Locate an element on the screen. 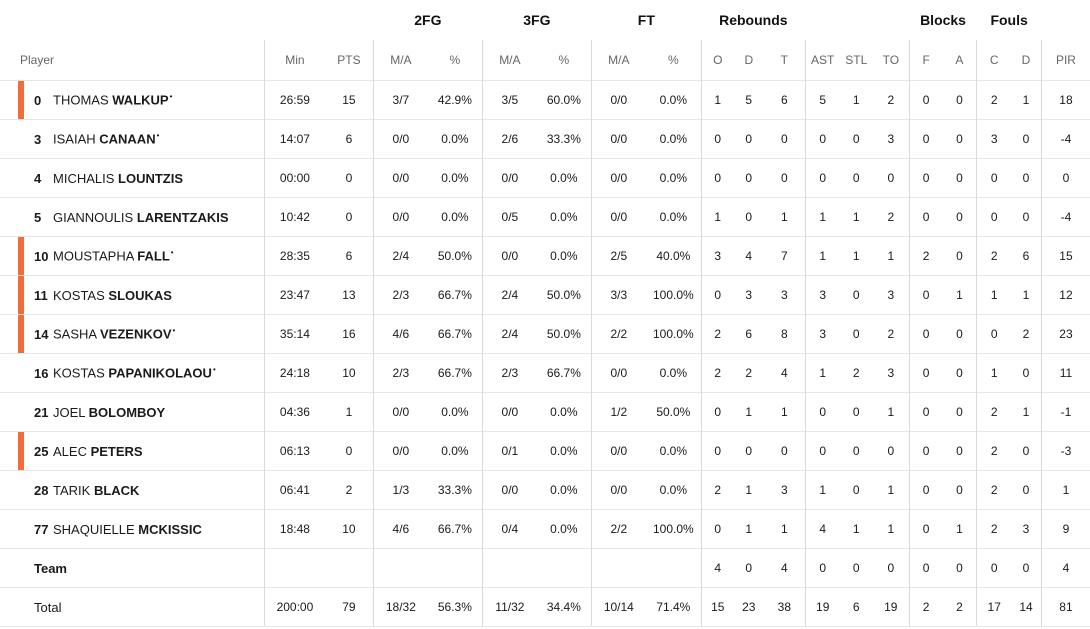  col-3fg-ma: M/A is located at coordinates (509, 60).